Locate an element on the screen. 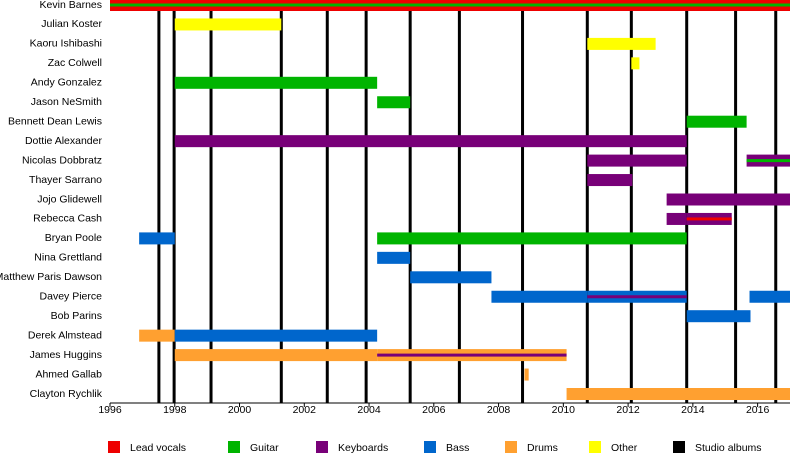 This screenshot has width=800, height=458. member-label: Andy Gonzalez is located at coordinates (66, 83).